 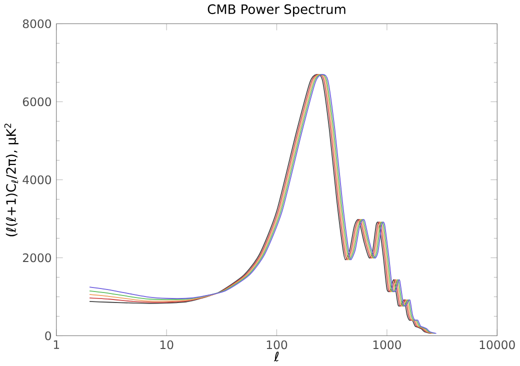 What do you see at coordinates (387, 345) in the screenshot?
I see `x-tick-label: 1000` at bounding box center [387, 345].